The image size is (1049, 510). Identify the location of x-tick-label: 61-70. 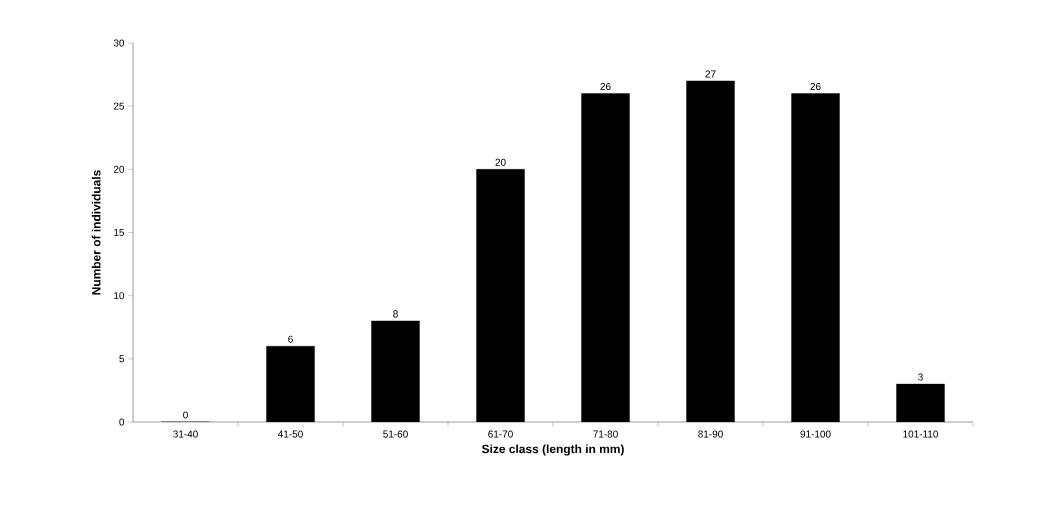
(500, 434).